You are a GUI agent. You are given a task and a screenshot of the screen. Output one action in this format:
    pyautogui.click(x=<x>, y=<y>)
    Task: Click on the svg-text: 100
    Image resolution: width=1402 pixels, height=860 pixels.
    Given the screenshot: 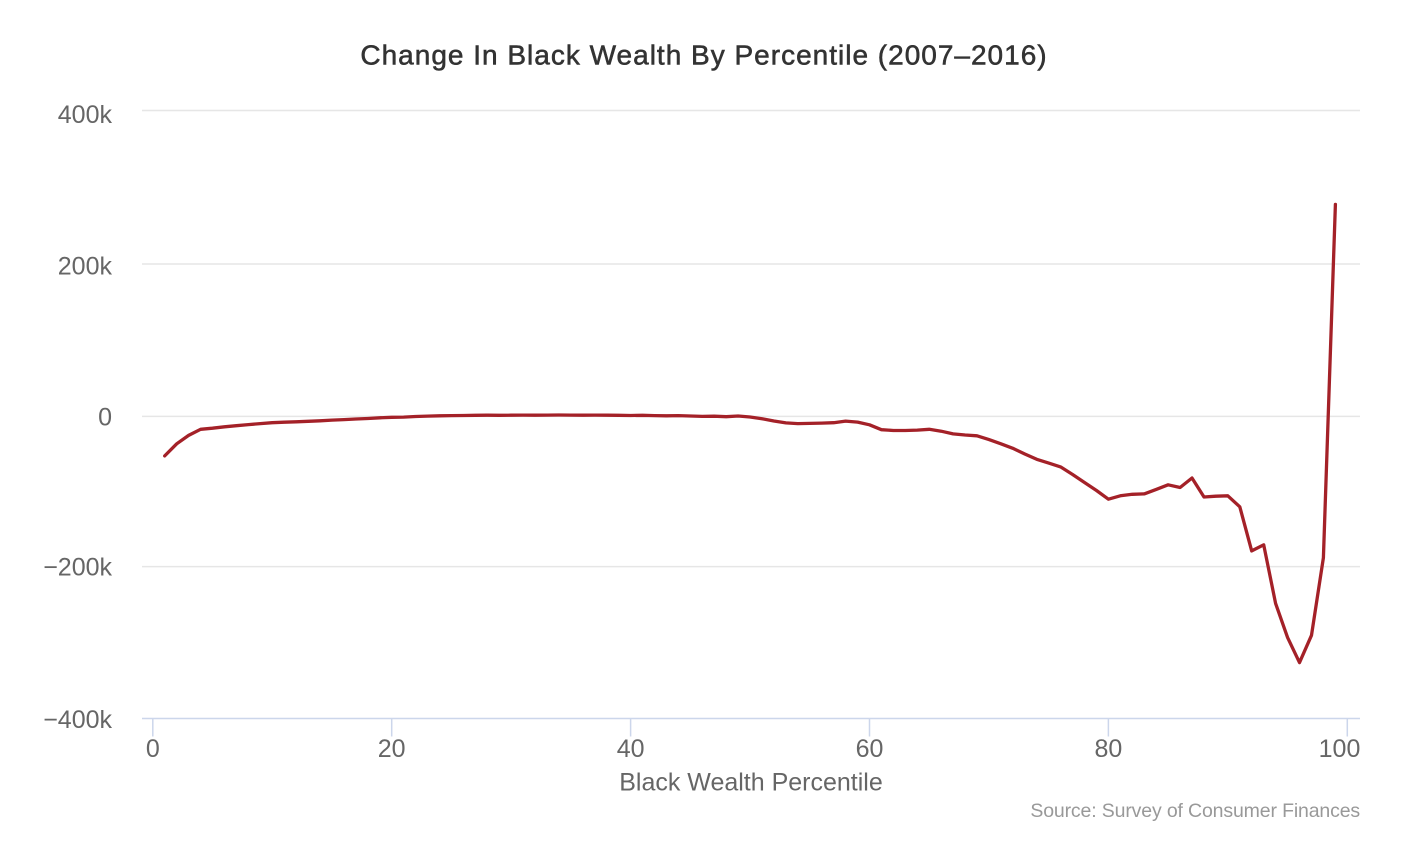 What is the action you would take?
    pyautogui.click(x=1340, y=749)
    